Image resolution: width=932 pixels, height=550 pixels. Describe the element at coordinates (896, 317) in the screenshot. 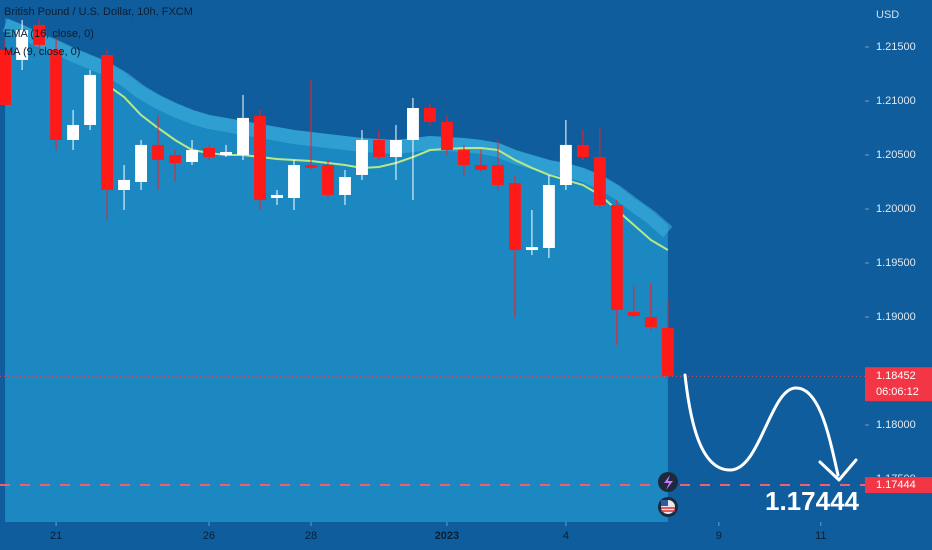

I see `y-tick-label: 1.19000` at that location.